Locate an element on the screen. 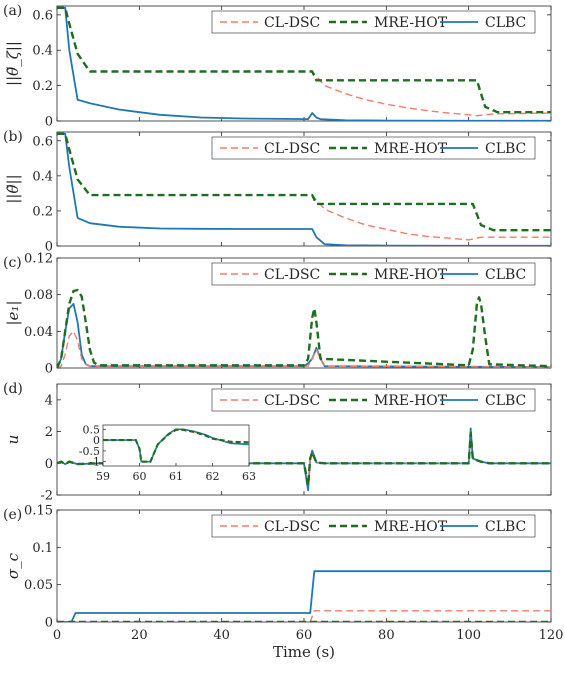  y-tick-label: 0.05 is located at coordinates (38, 585).